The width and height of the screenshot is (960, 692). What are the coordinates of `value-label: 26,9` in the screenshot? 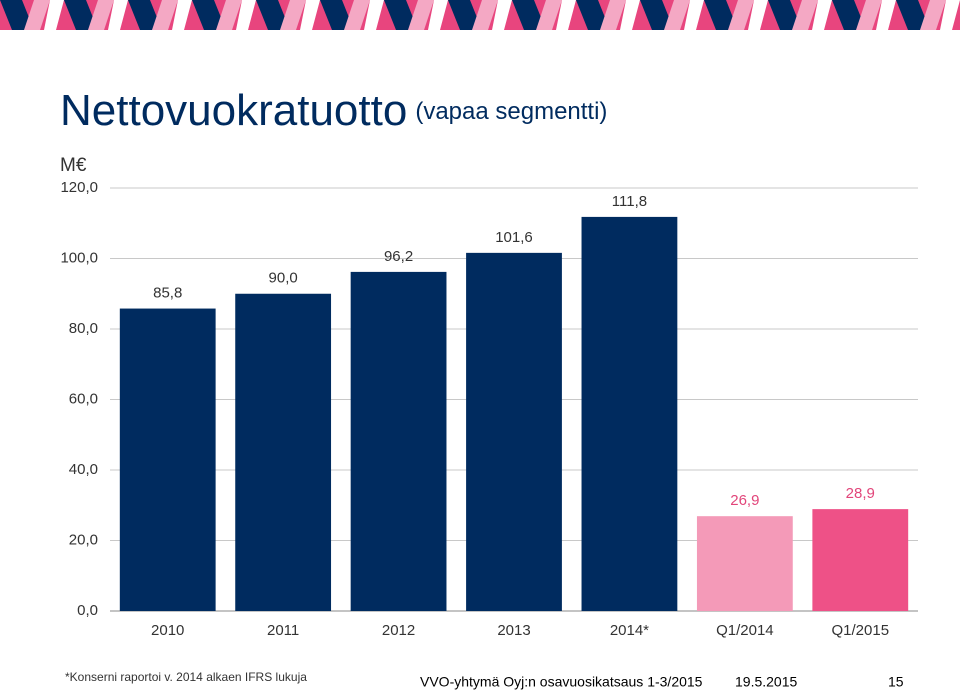 It's located at (744, 500).